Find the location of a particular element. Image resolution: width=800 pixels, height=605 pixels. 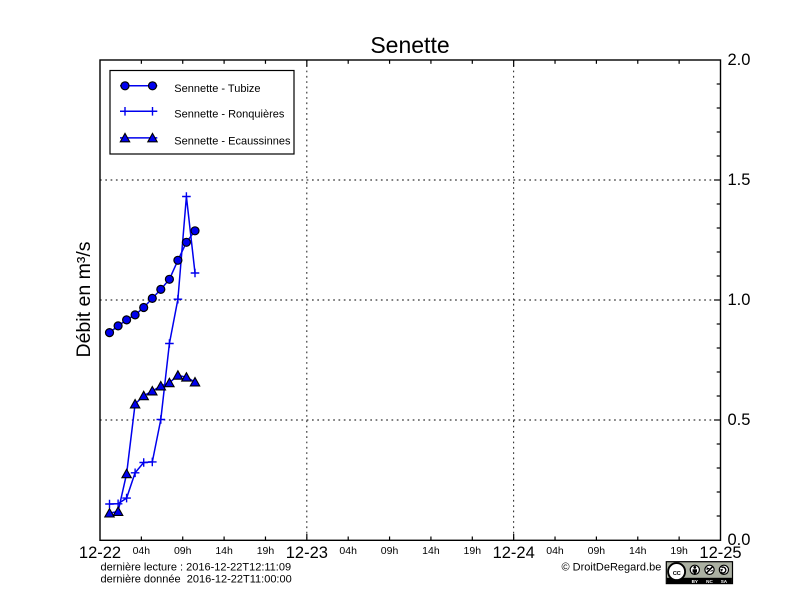

svg-text: Senette is located at coordinates (409, 45).